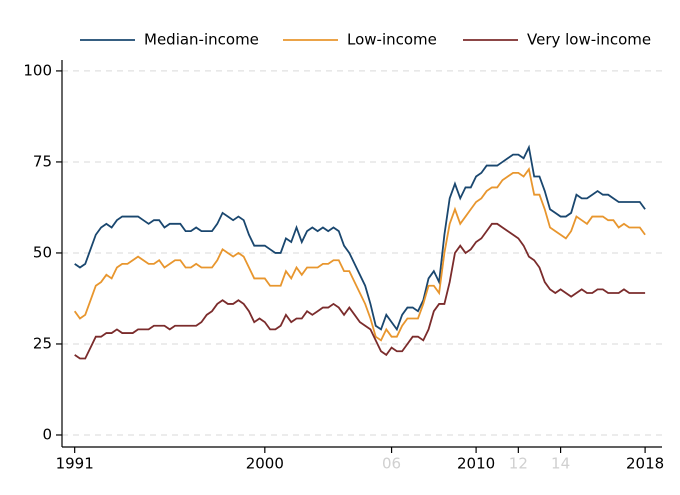  Describe the element at coordinates (42, 343) in the screenshot. I see `y-tick-label: 25` at that location.